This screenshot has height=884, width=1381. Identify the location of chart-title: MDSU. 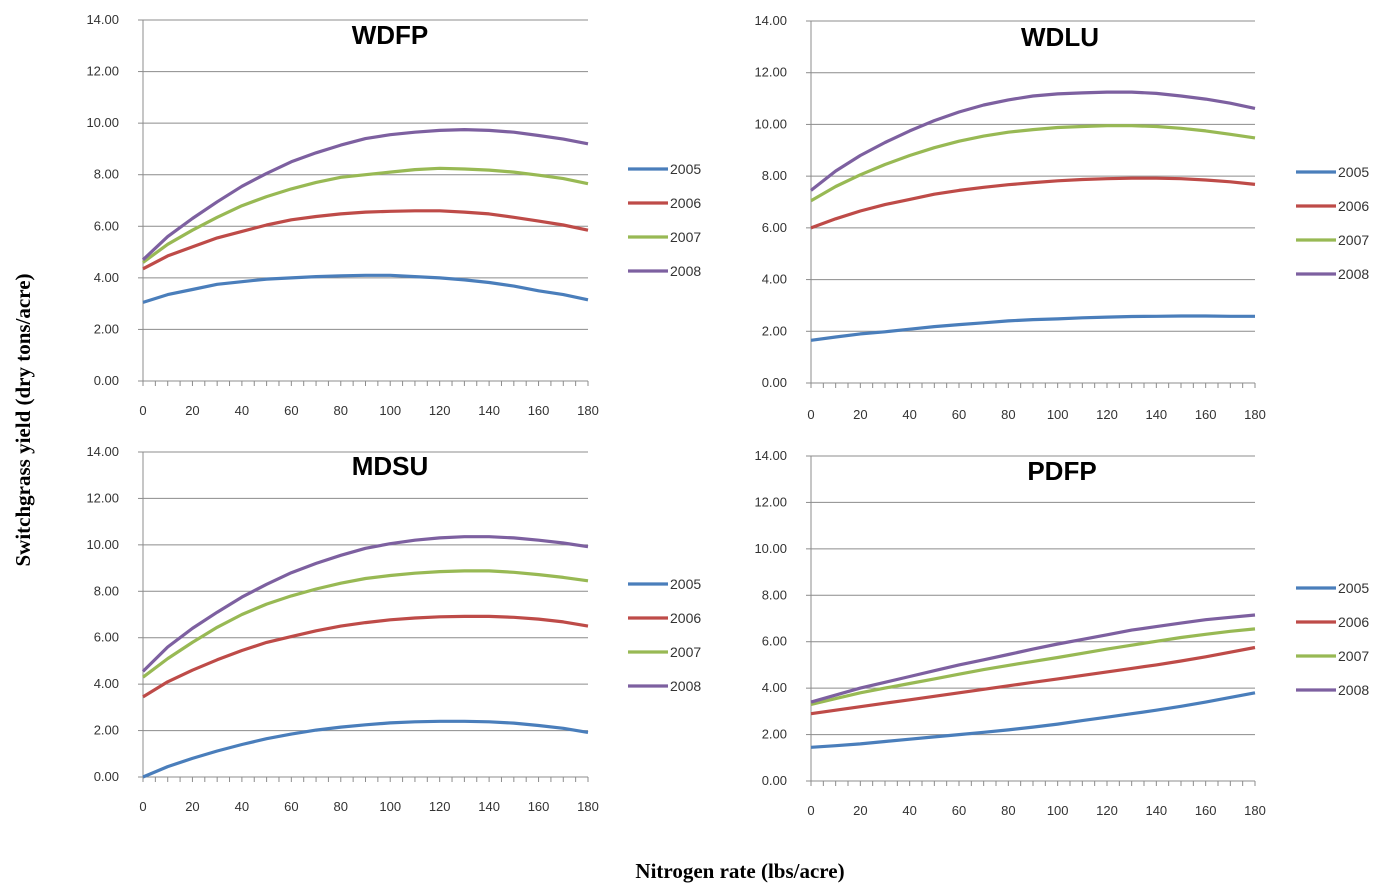
(390, 466).